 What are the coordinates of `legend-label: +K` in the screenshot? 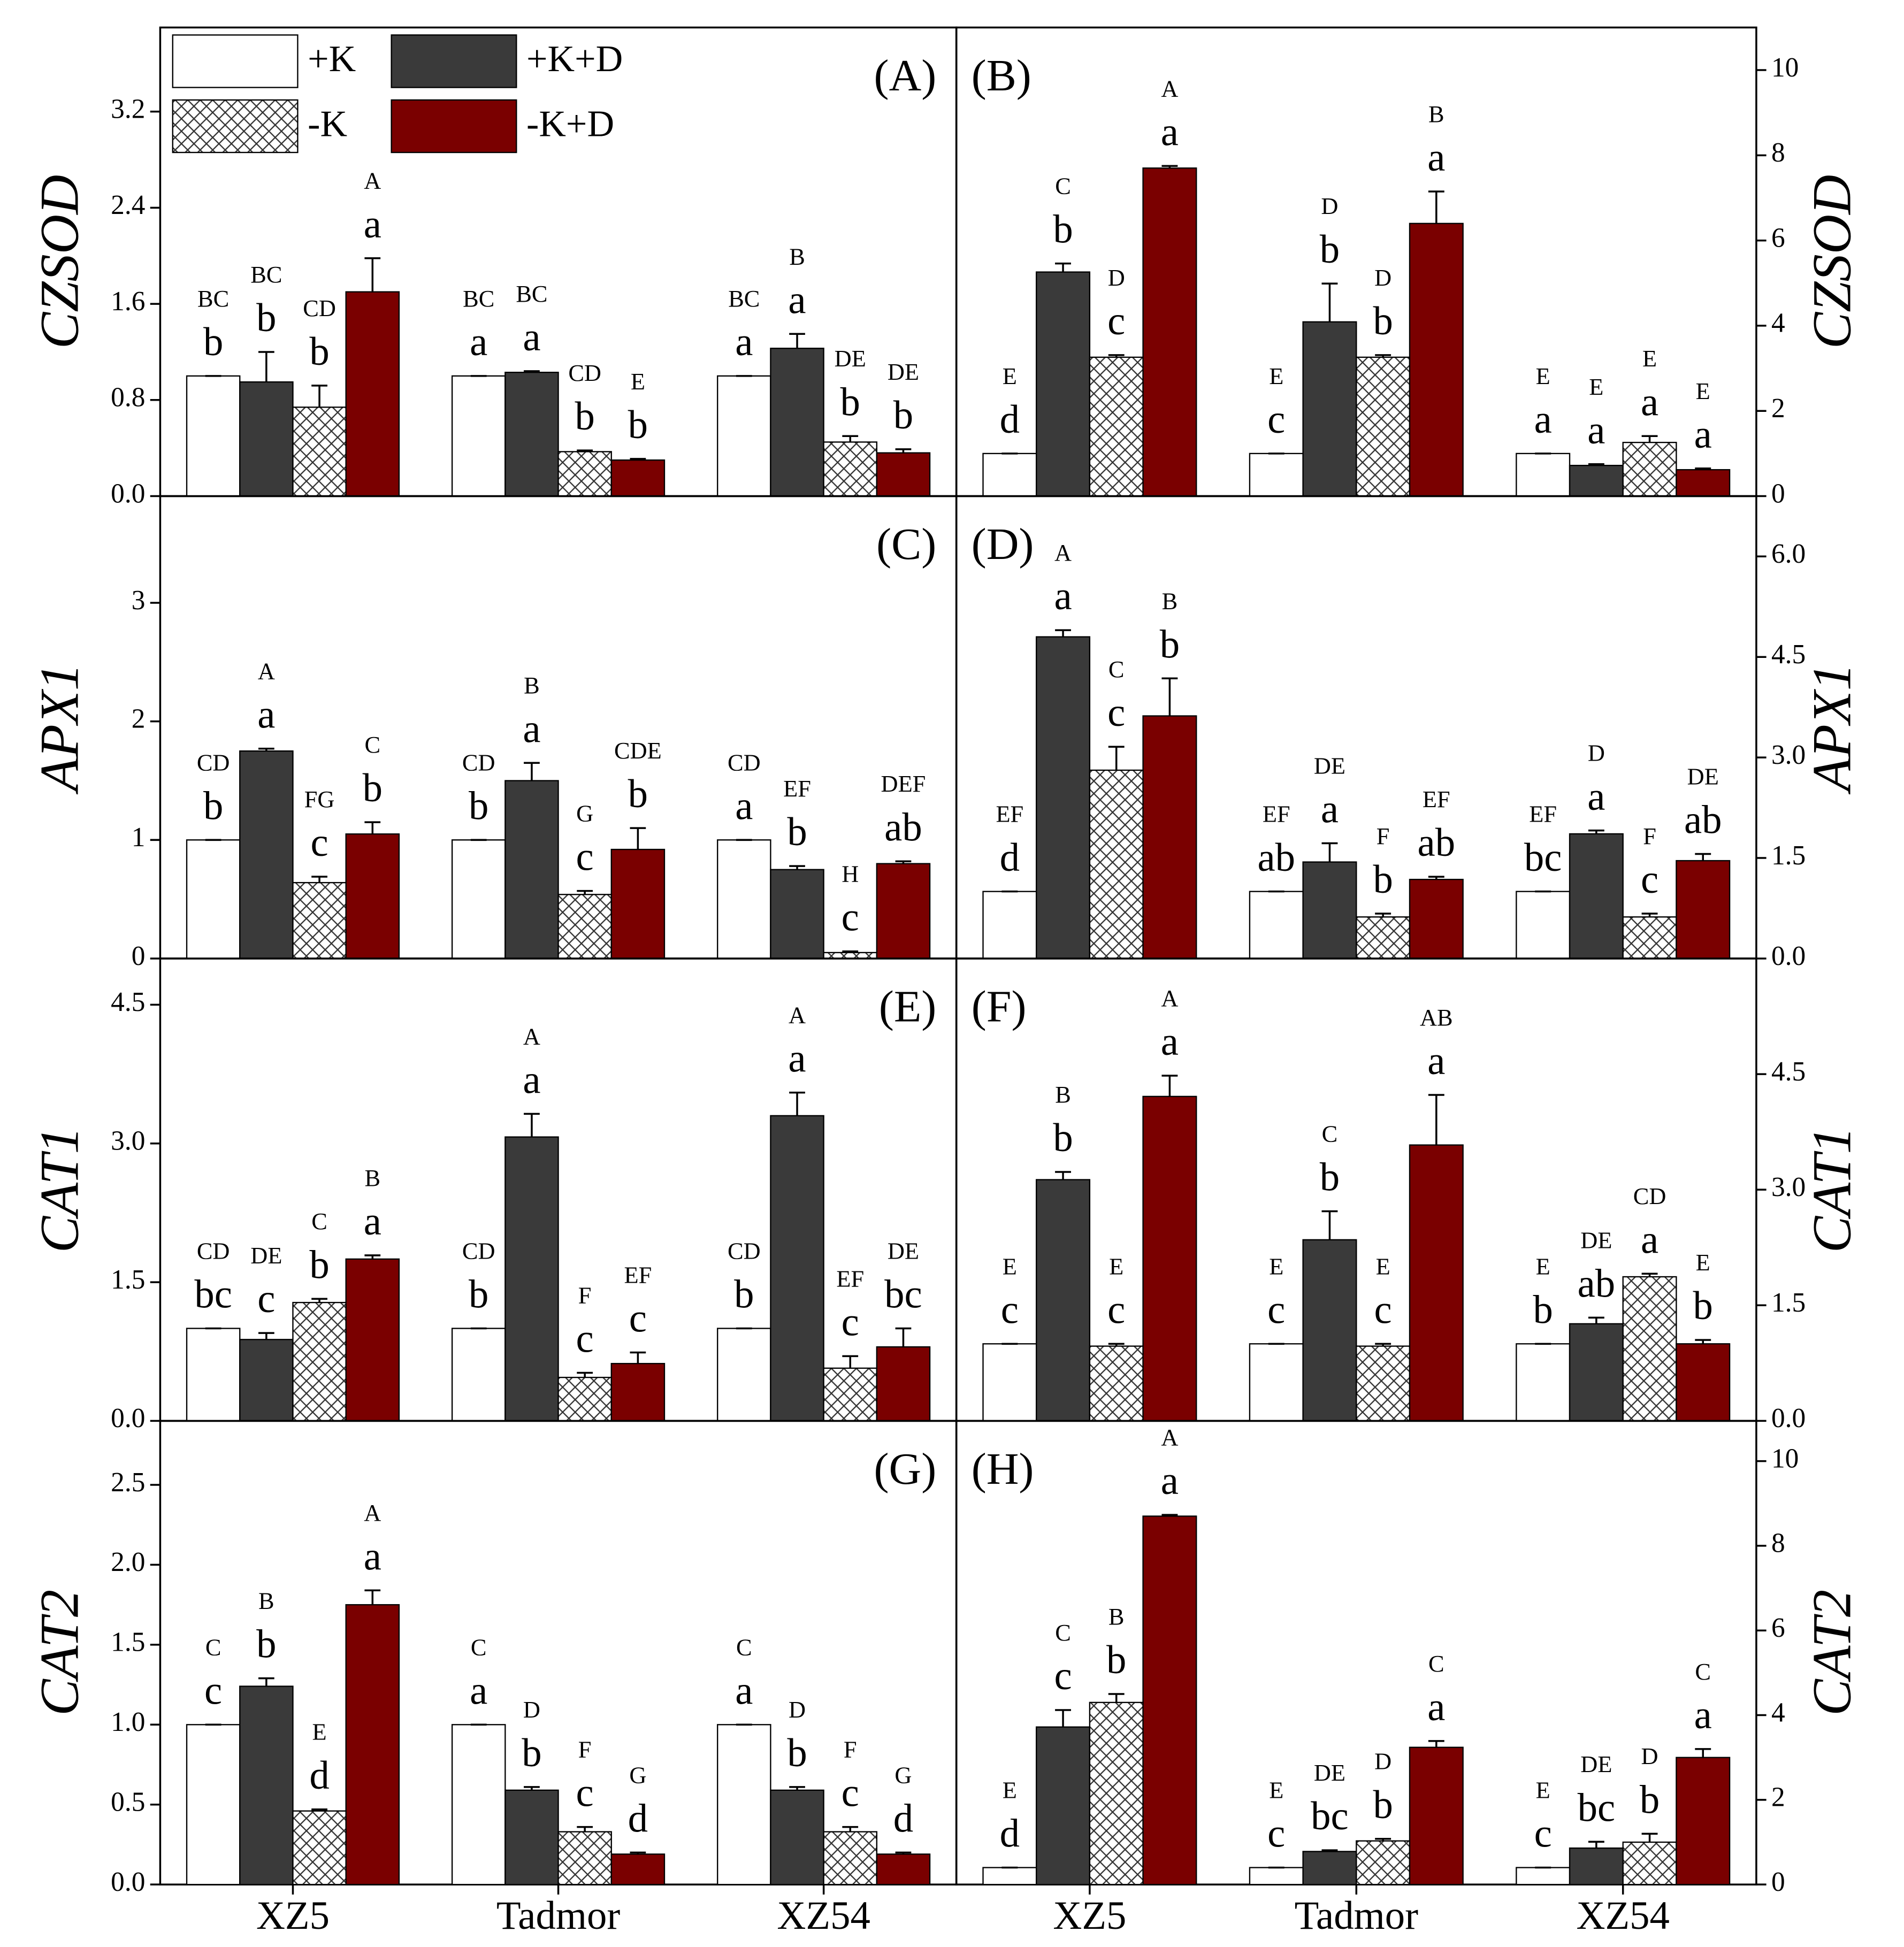 It's located at (332, 59).